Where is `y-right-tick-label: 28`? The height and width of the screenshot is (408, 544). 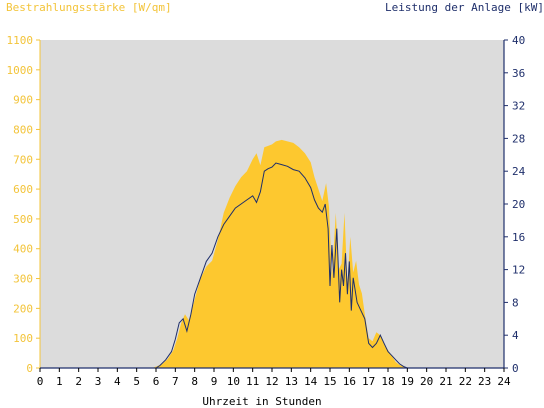
y-right-tick-label: 28 is located at coordinates (518, 138).